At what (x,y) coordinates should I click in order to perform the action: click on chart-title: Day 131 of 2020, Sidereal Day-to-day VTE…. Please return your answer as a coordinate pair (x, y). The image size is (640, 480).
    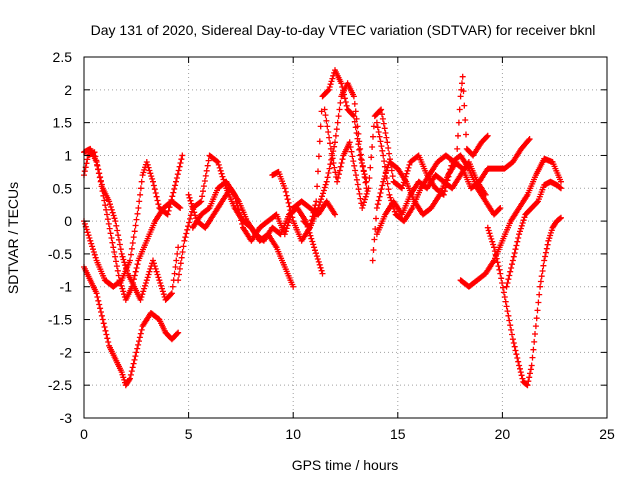
    Looking at the image, I should click on (343, 30).